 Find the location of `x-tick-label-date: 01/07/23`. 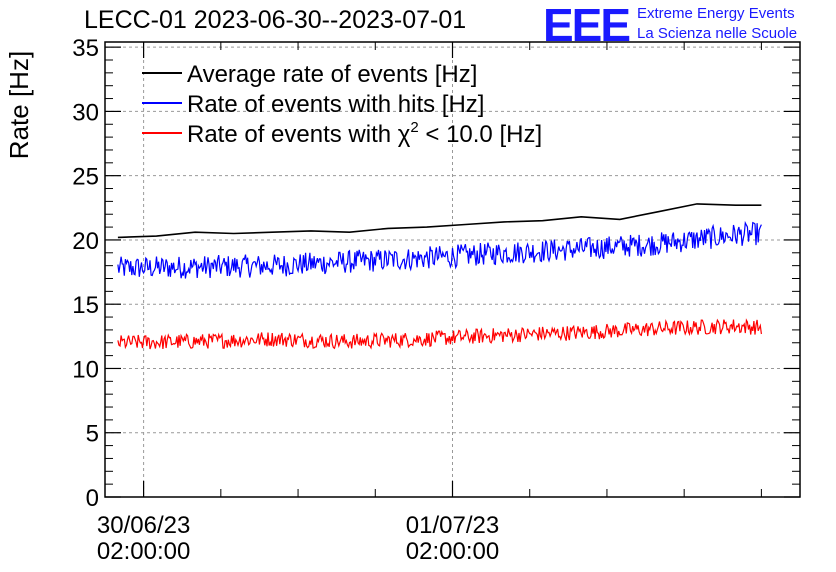

x-tick-label-date: 01/07/23 is located at coordinates (452, 525).